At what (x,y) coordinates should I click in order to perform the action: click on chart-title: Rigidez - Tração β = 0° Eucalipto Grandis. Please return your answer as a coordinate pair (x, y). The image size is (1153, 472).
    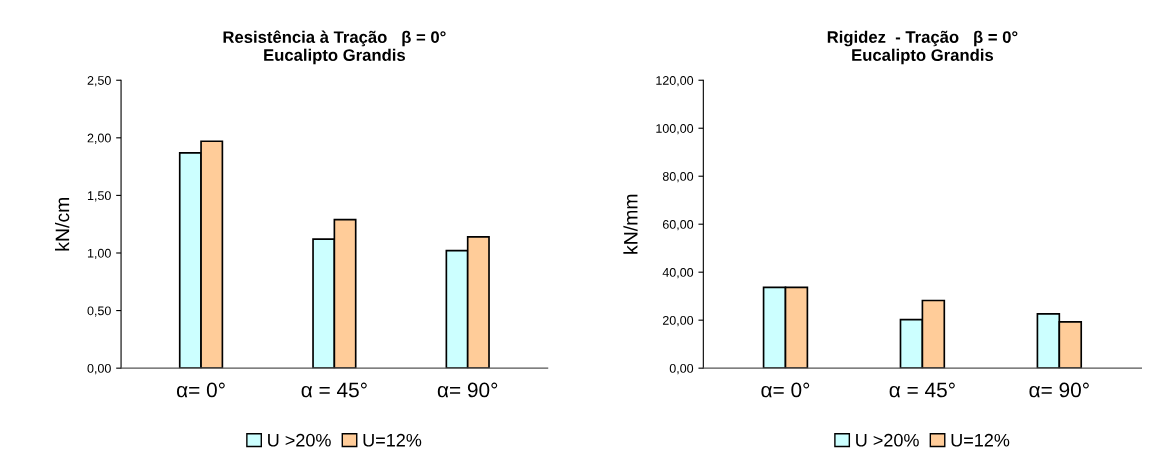
    Looking at the image, I should click on (922, 47).